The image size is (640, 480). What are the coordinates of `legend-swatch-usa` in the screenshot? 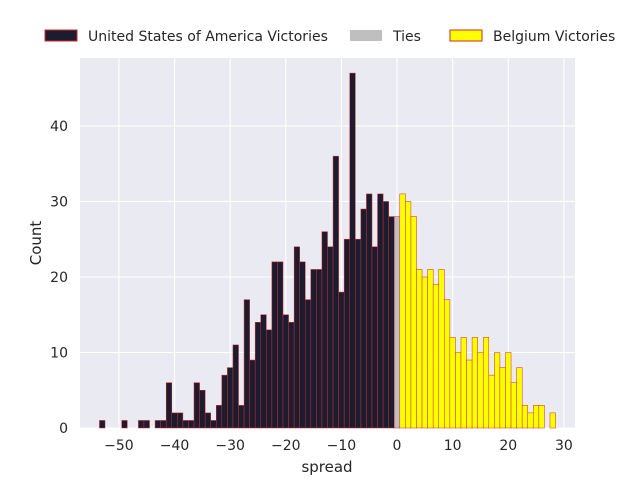 It's located at (61, 35).